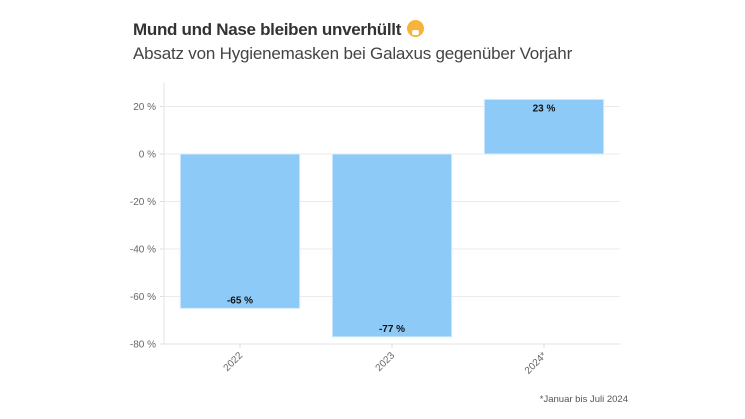 The height and width of the screenshot is (419, 745). What do you see at coordinates (143, 250) in the screenshot?
I see `y-tick-label: -40 %` at bounding box center [143, 250].